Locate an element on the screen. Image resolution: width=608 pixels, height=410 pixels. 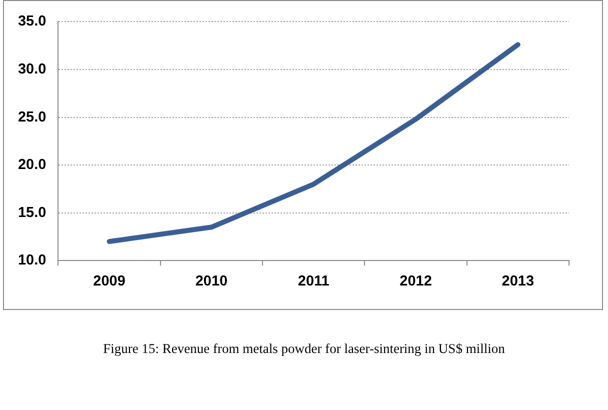
x-tick-label: 2012 is located at coordinates (416, 281).